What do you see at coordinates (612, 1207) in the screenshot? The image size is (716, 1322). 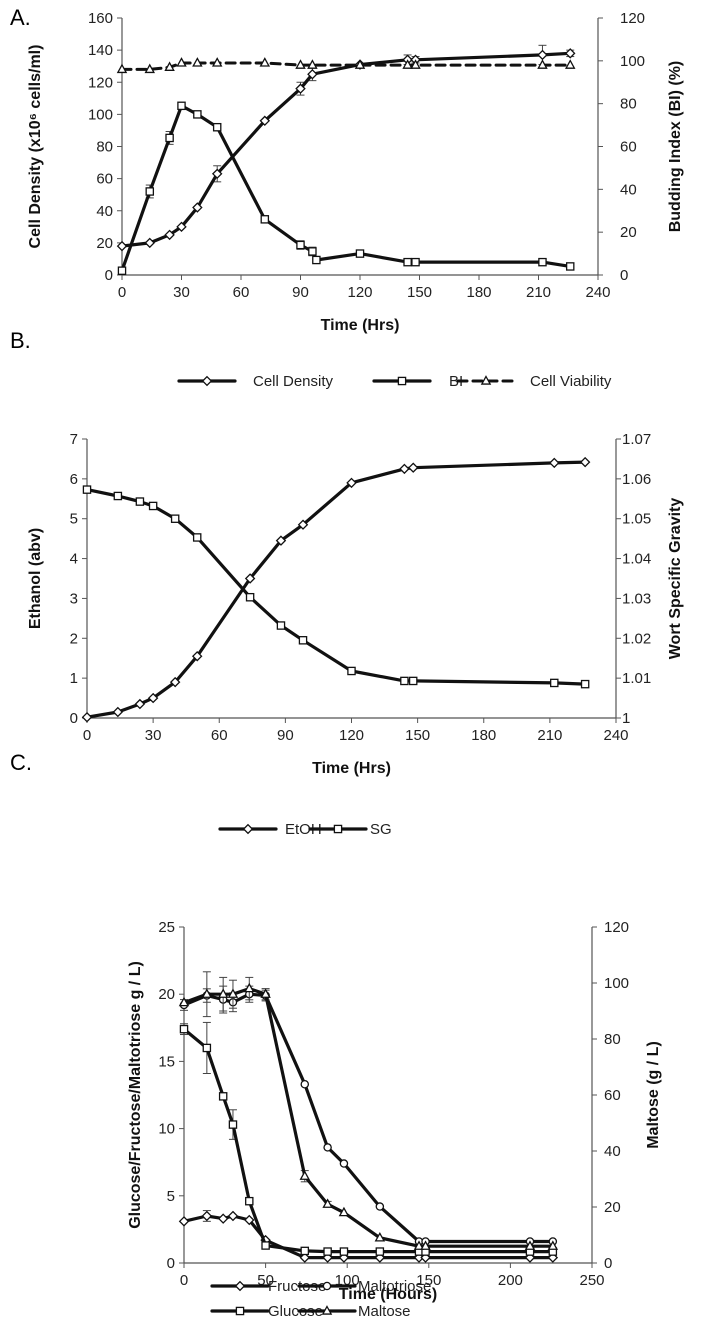 I see `y-right-tick-label: 20` at bounding box center [612, 1207].